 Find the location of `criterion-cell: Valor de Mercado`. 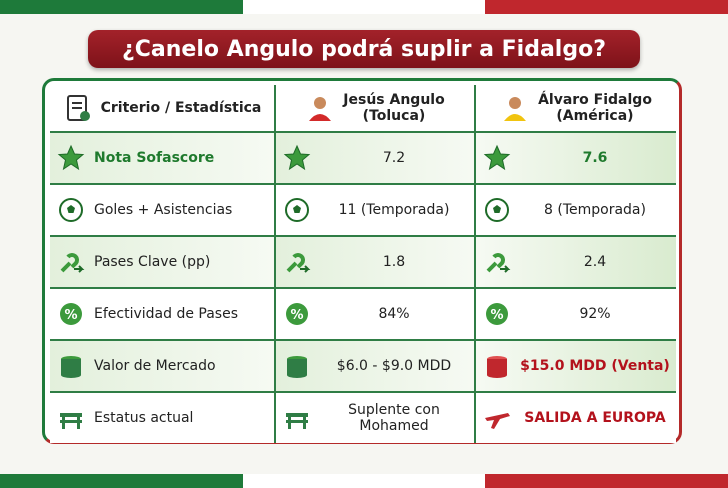

criterion-cell: Valor de Mercado is located at coordinates (162, 366).